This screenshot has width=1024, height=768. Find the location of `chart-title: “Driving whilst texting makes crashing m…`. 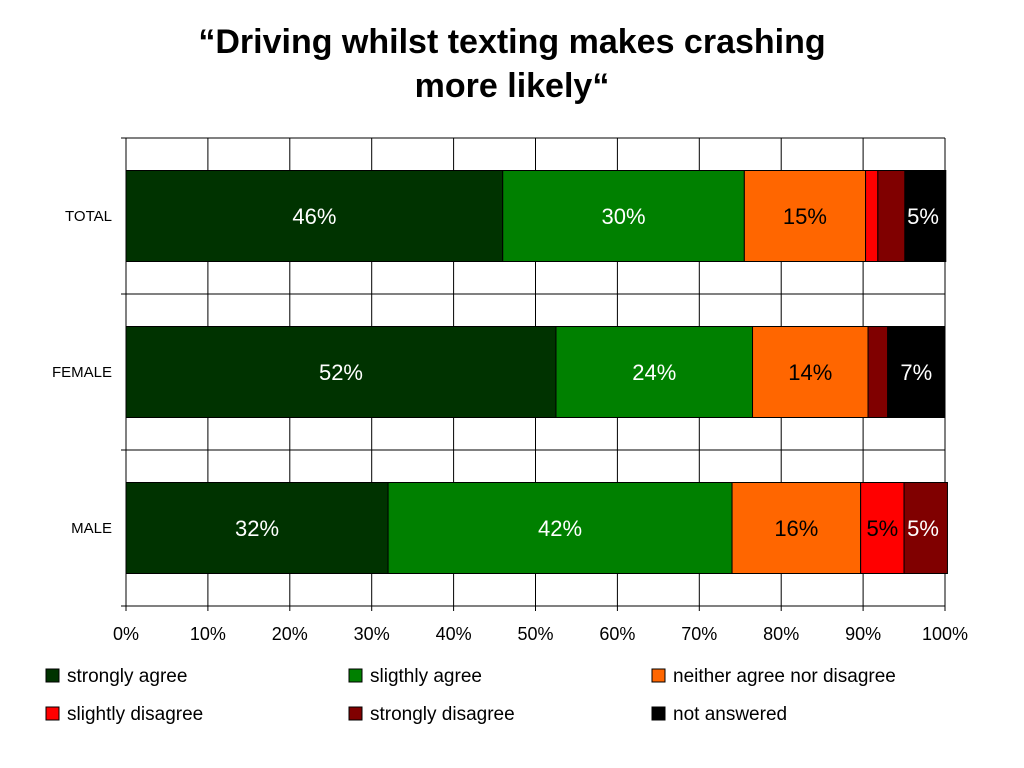

chart-title: “Driving whilst texting makes crashing m… is located at coordinates (512, 64).